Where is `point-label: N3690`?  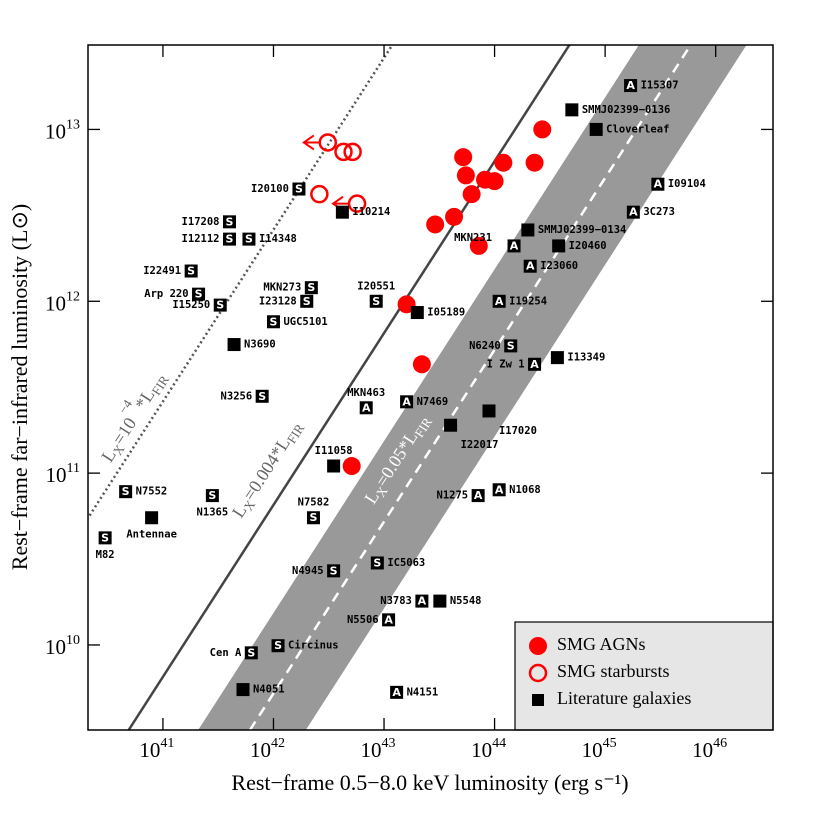 point-label: N3690 is located at coordinates (260, 345).